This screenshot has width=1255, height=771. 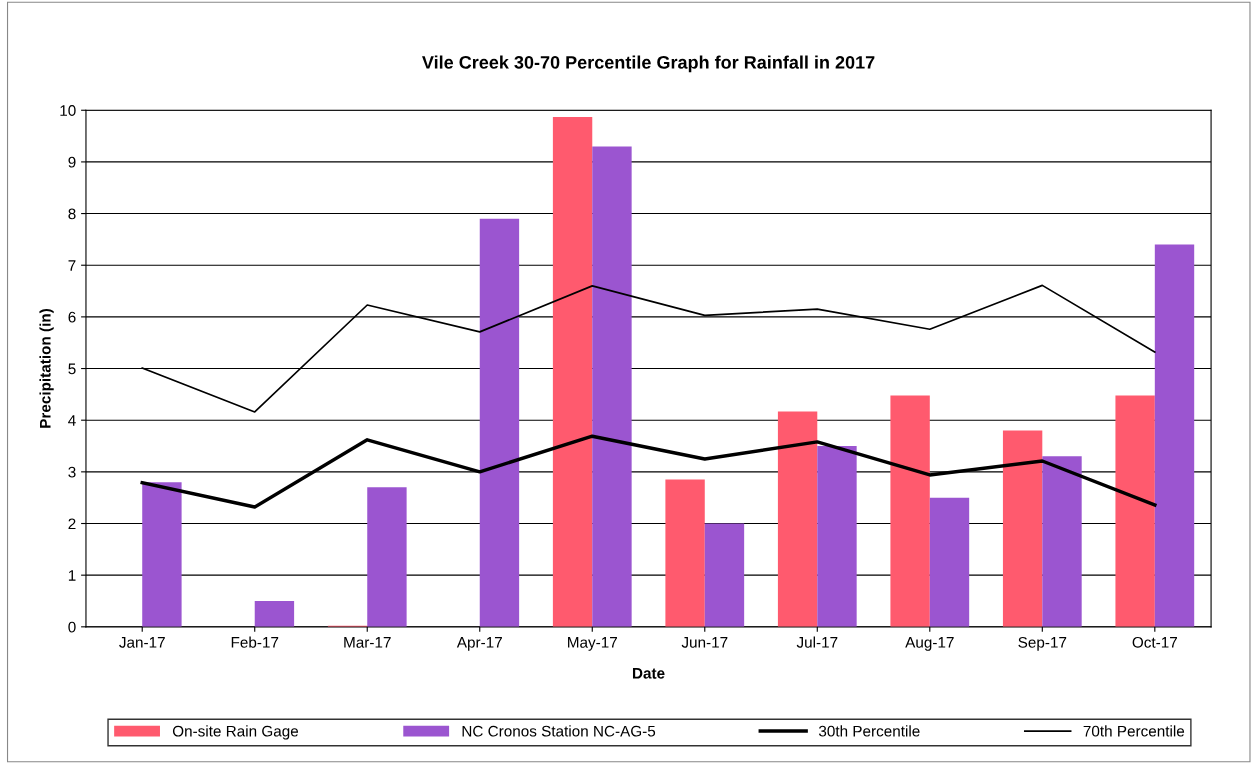 What do you see at coordinates (1154, 642) in the screenshot?
I see `x-tick-label: Oct-17` at bounding box center [1154, 642].